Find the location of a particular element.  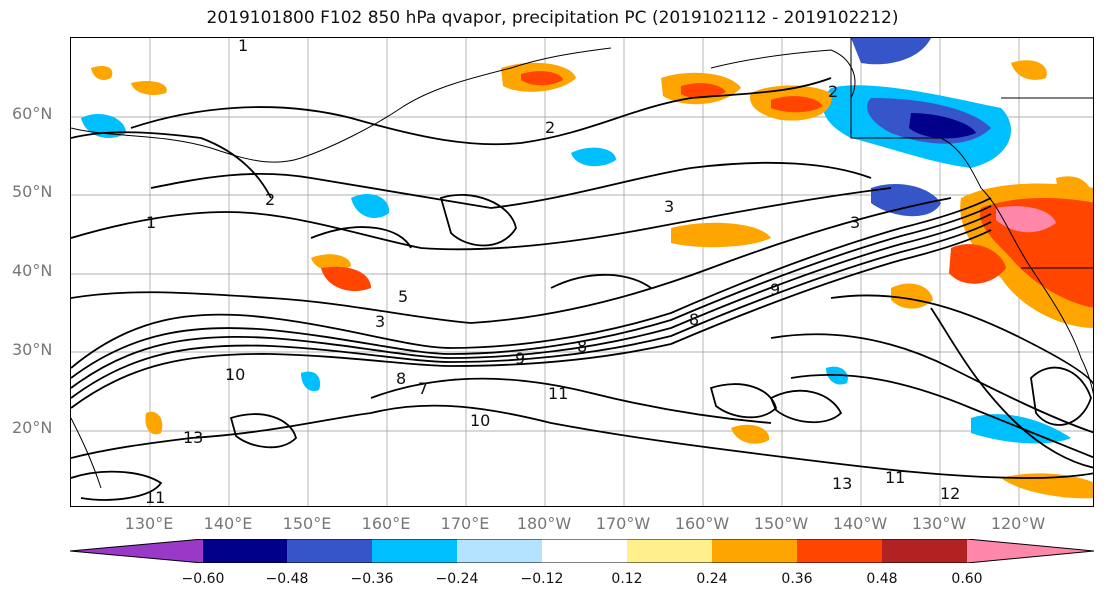

lon-label-170e: 170°E is located at coordinates (465, 523).